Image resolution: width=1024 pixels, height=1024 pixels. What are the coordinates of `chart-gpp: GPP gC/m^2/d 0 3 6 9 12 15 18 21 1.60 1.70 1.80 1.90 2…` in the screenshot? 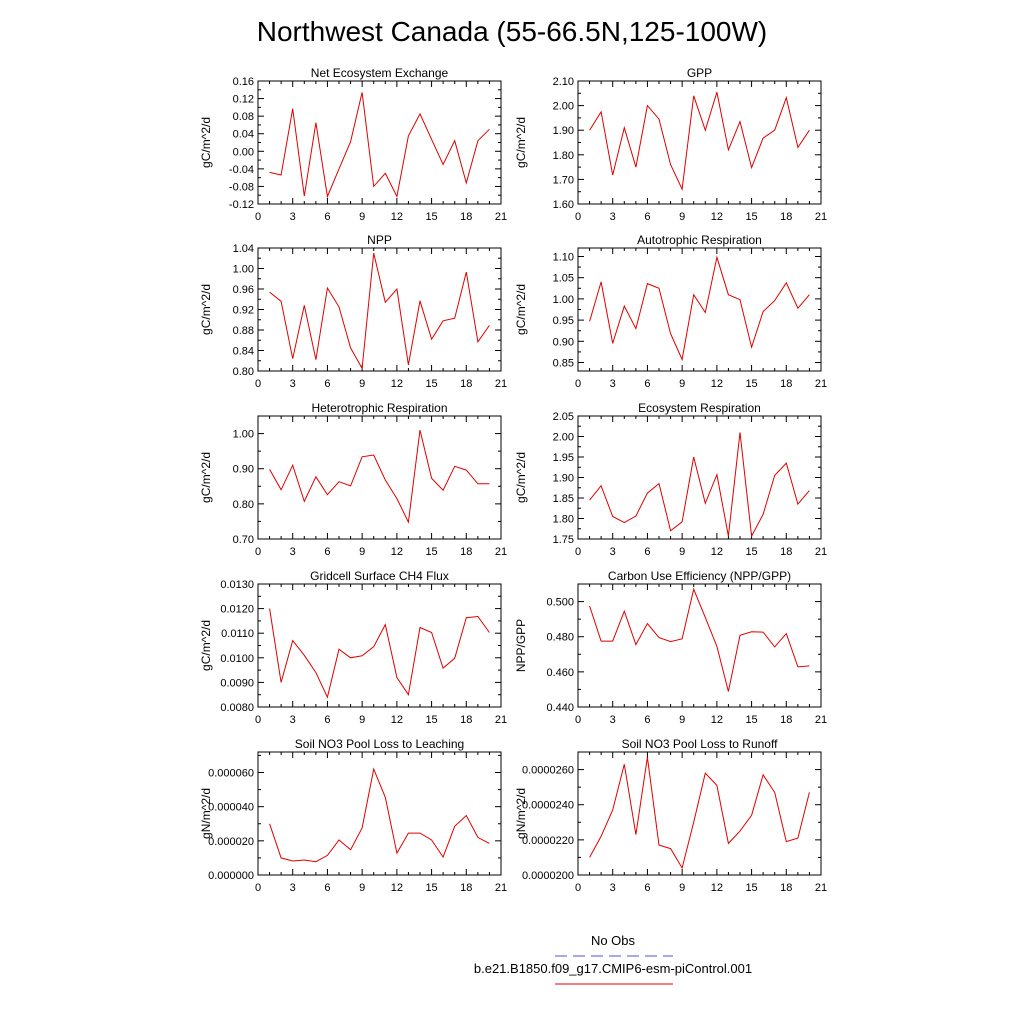 It's located at (670, 144).